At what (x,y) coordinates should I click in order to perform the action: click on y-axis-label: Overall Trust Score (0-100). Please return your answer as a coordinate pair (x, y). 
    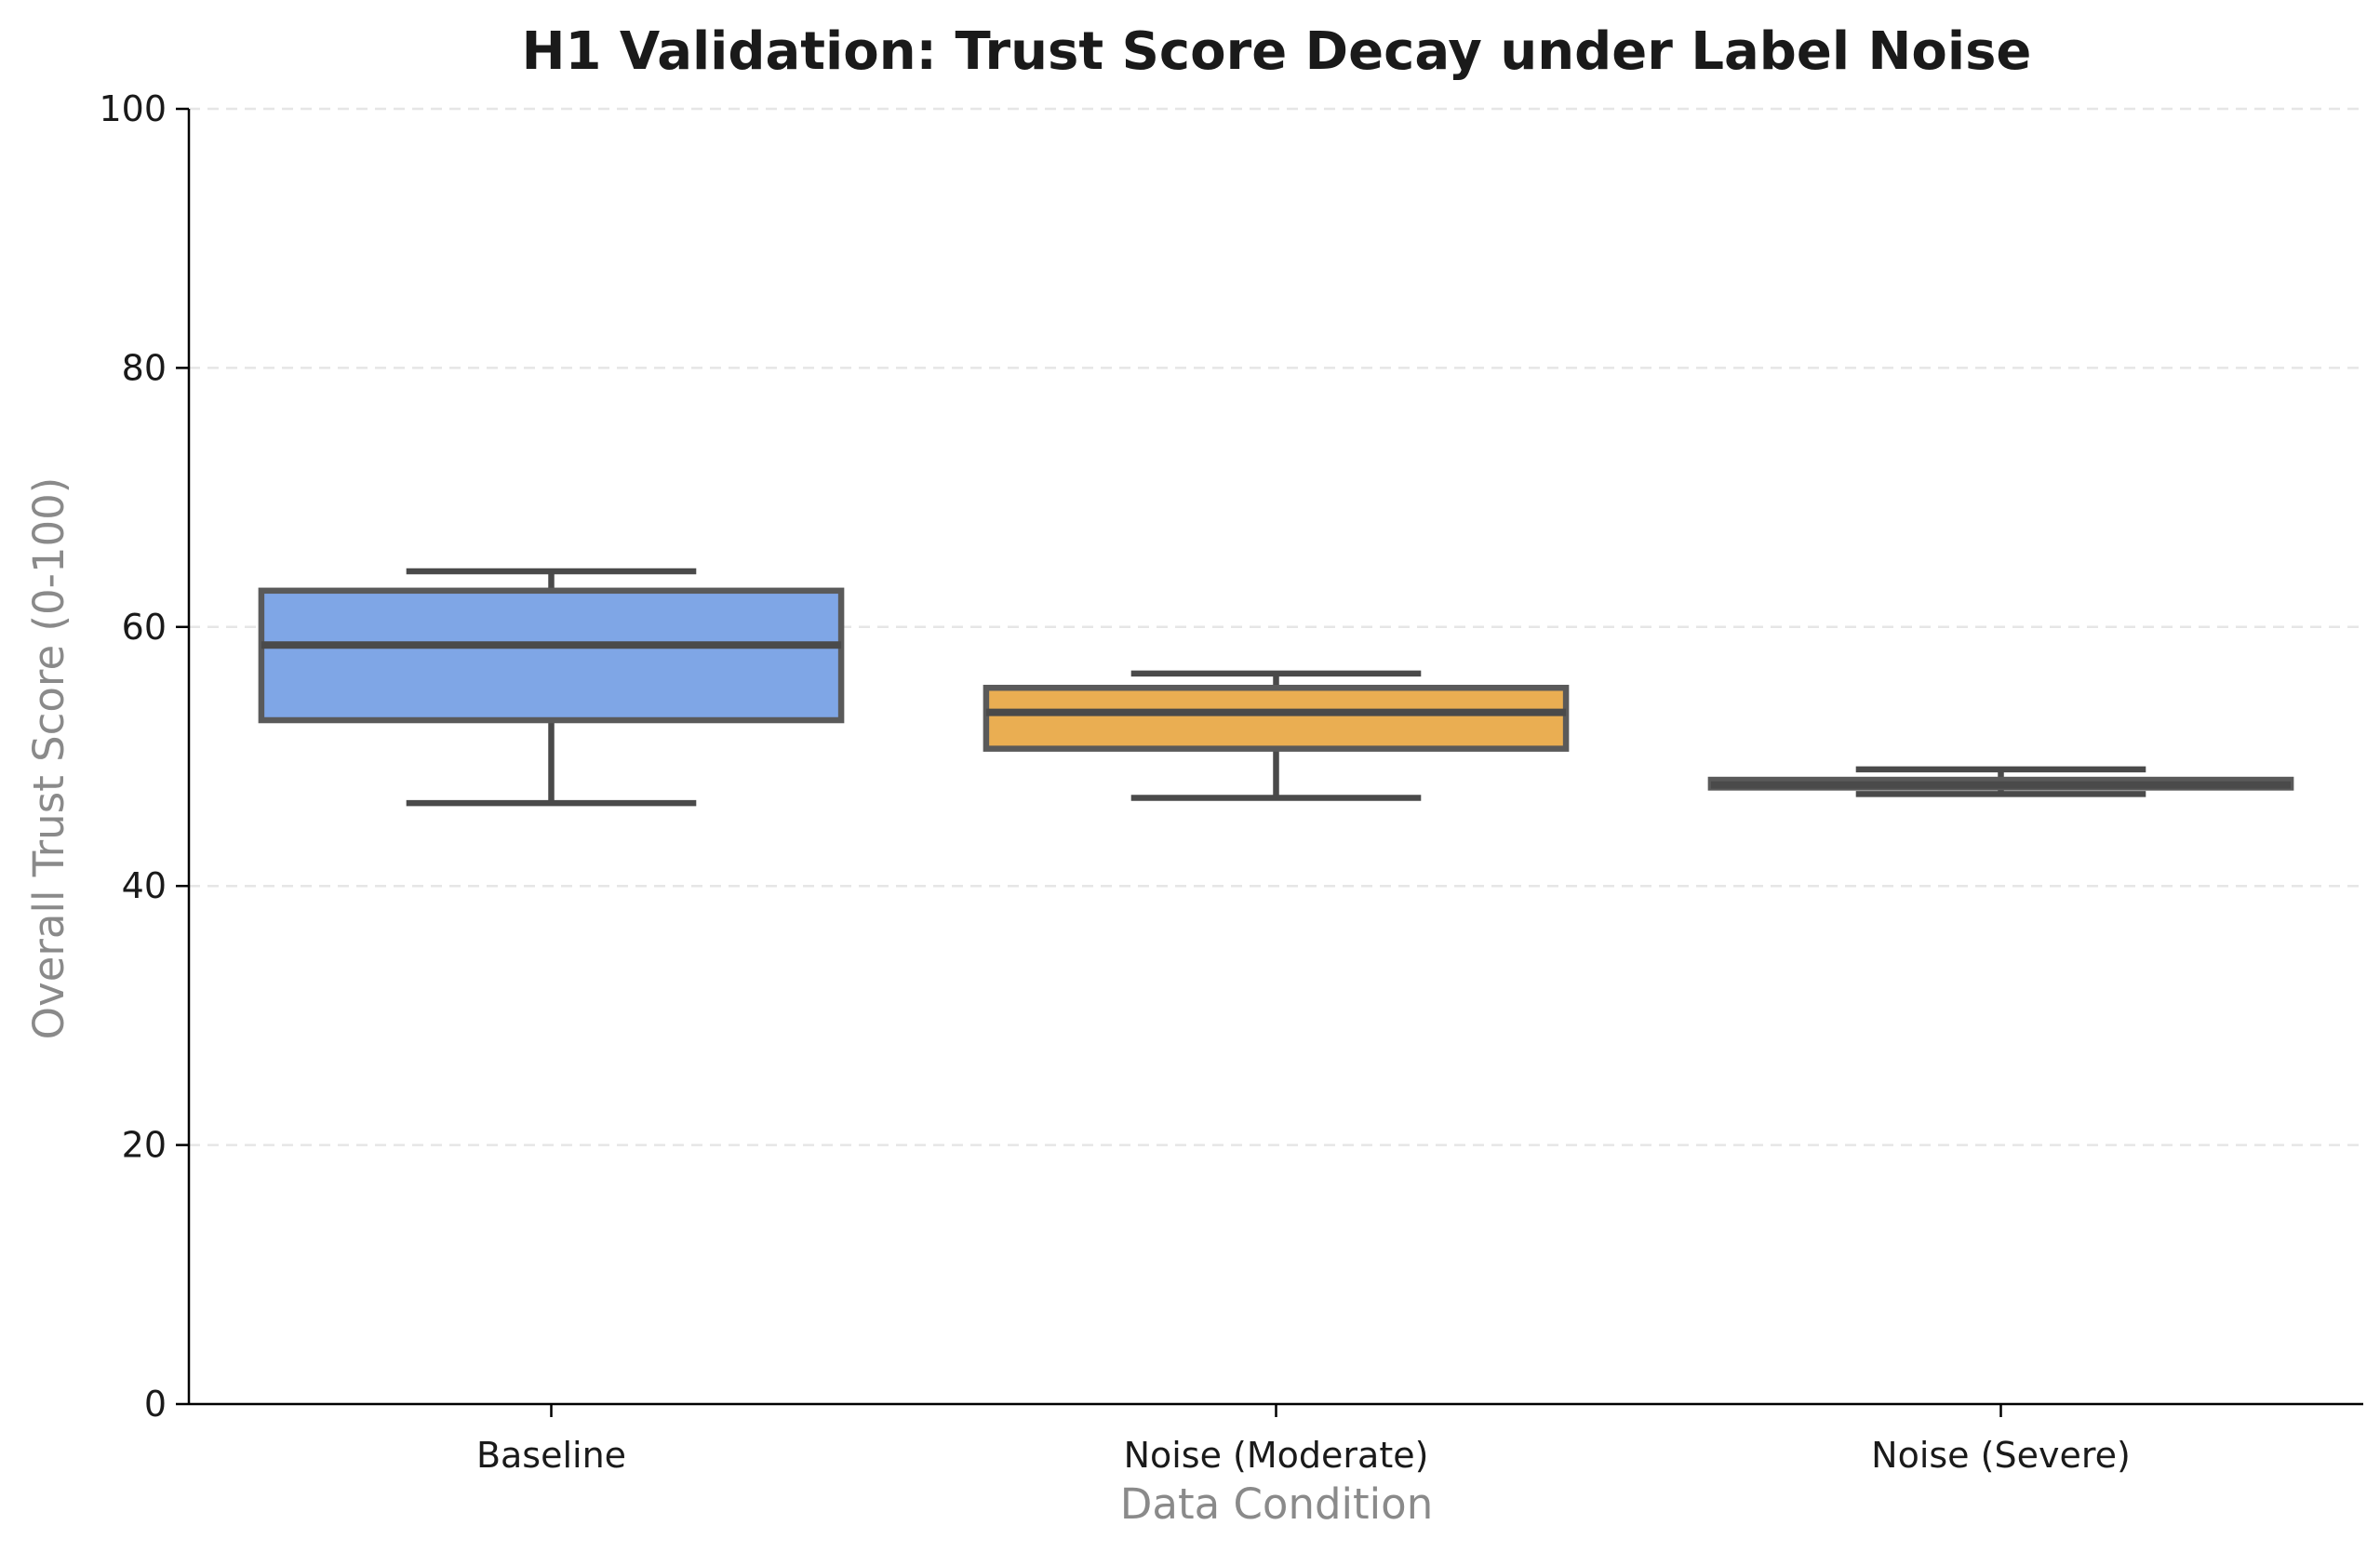
    Looking at the image, I should click on (49, 758).